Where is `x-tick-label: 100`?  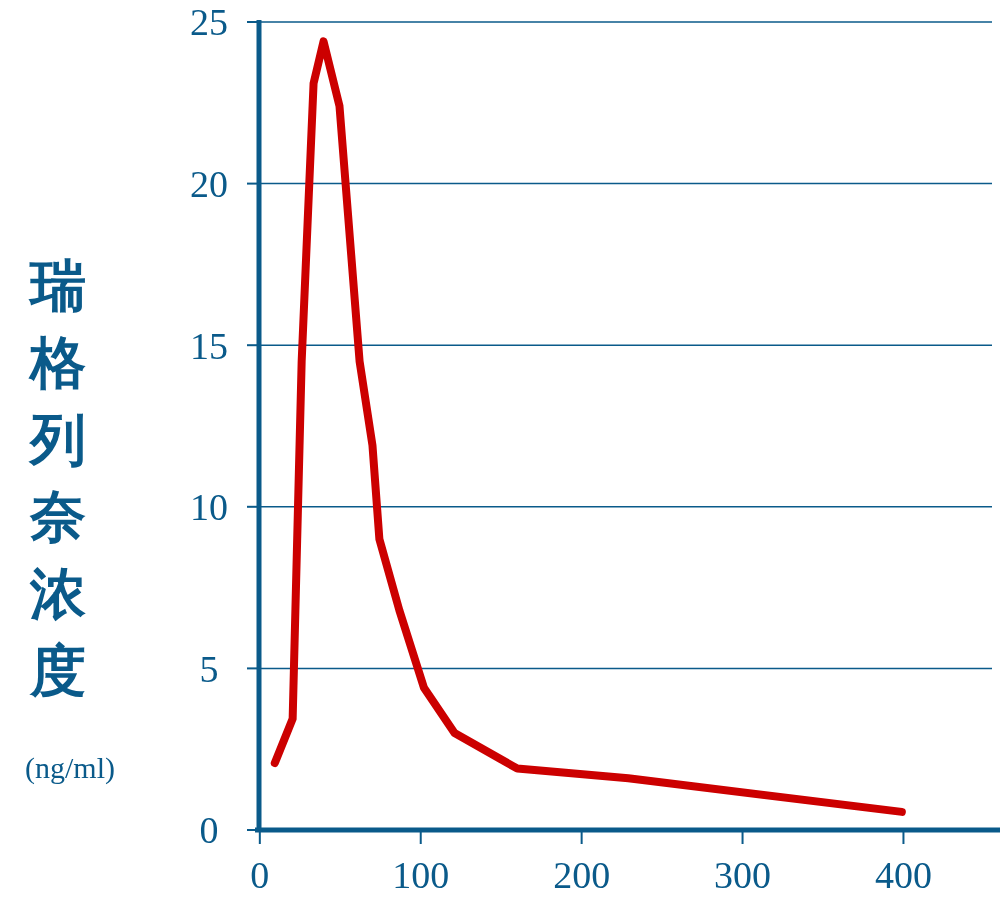
x-tick-label: 100 is located at coordinates (421, 875).